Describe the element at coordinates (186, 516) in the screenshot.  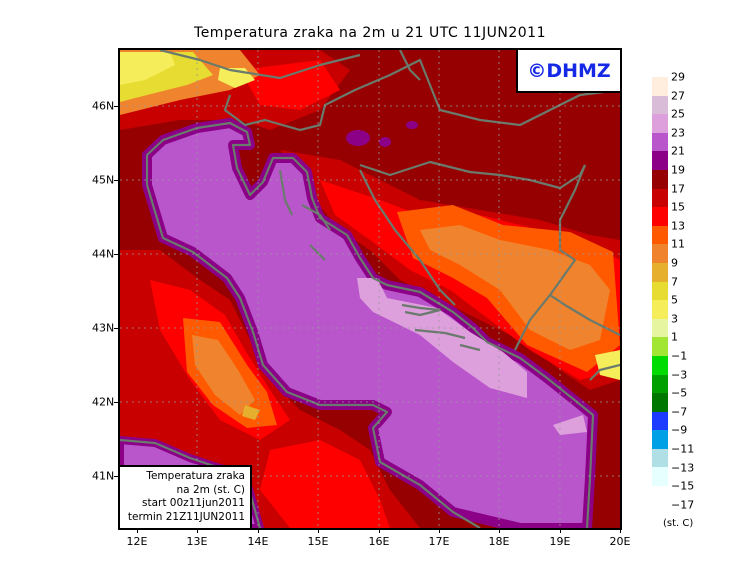
I see `info-line: termin 21Z11JUN2011` at that location.